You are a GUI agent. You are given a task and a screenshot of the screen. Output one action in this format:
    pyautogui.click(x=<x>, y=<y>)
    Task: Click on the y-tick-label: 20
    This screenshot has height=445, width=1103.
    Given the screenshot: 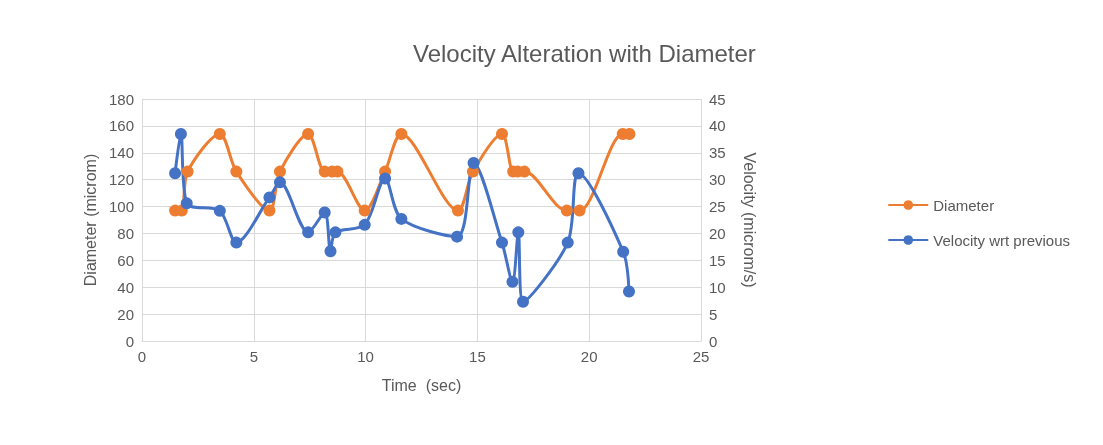 What is the action you would take?
    pyautogui.click(x=125, y=314)
    